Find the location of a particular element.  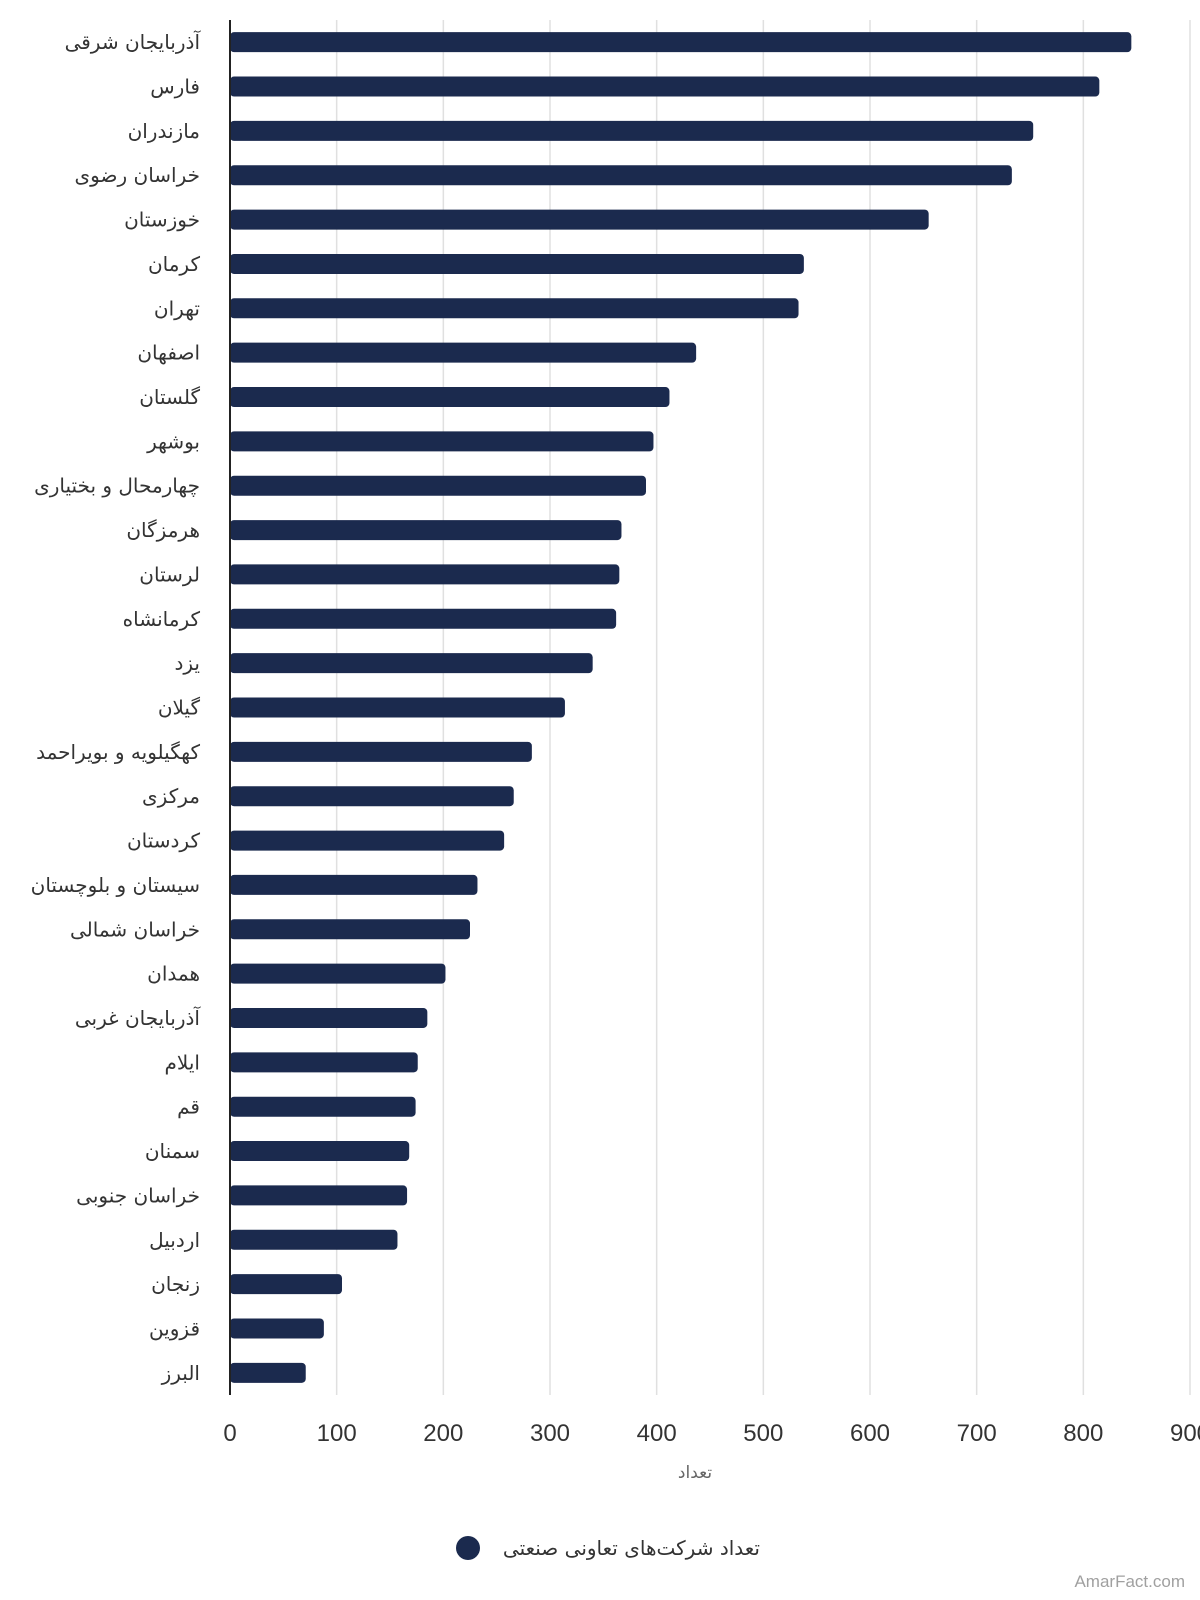

category-label-7: اصفهان is located at coordinates (168, 353).